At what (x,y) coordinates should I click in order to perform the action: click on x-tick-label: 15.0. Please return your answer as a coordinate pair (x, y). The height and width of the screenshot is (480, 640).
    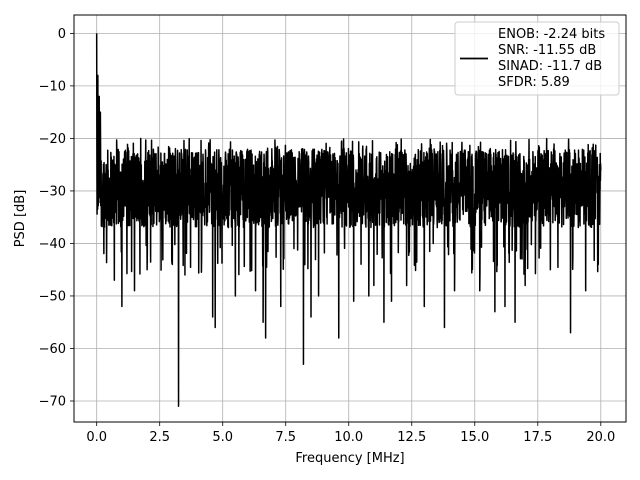
    Looking at the image, I should click on (474, 437).